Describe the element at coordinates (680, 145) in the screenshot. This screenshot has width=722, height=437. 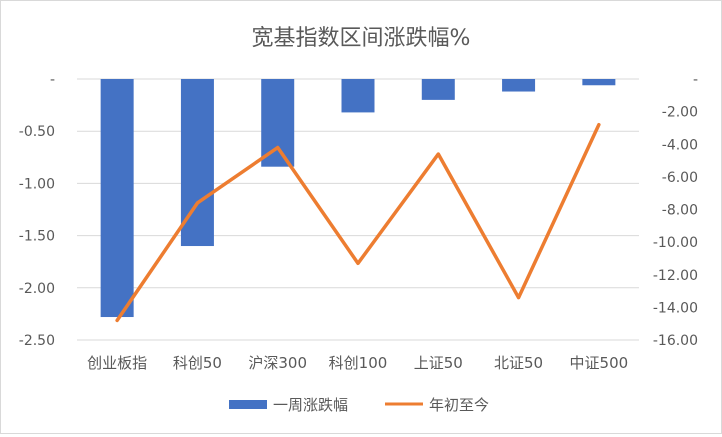
I see `right-tick-label: -4.00` at that location.